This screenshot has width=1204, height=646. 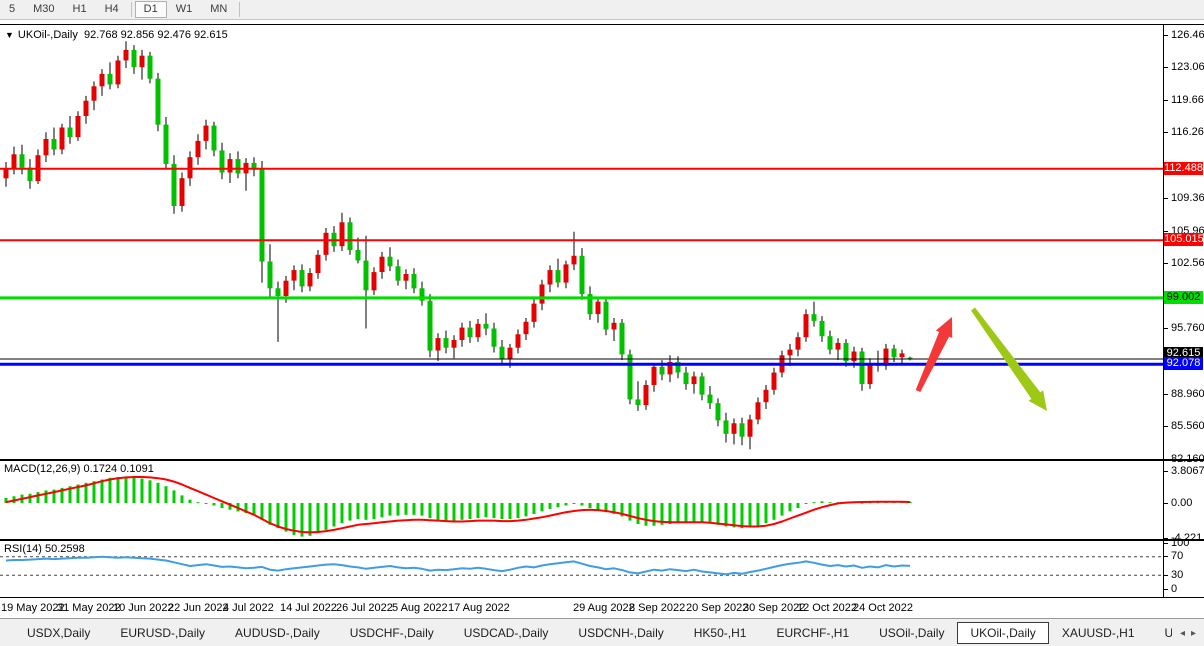 What do you see at coordinates (184, 9) in the screenshot?
I see `timeframe-button-w1: W1` at bounding box center [184, 9].